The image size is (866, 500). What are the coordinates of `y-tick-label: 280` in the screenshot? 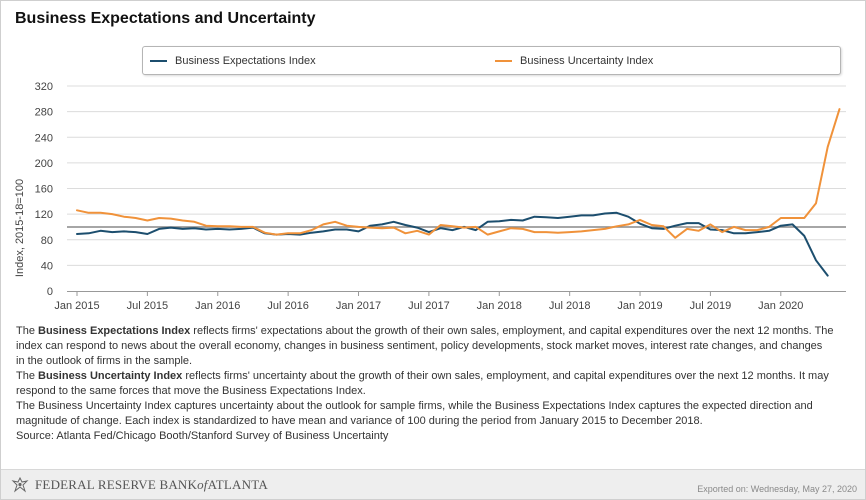 It's located at (44, 113).